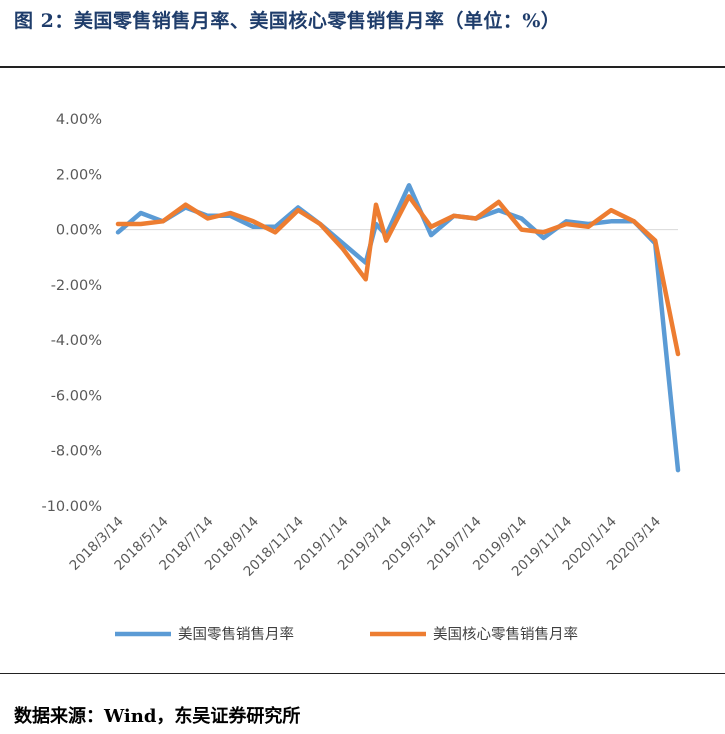  What do you see at coordinates (71, 507) in the screenshot?
I see `y-tick-label: -10.00%` at bounding box center [71, 507].